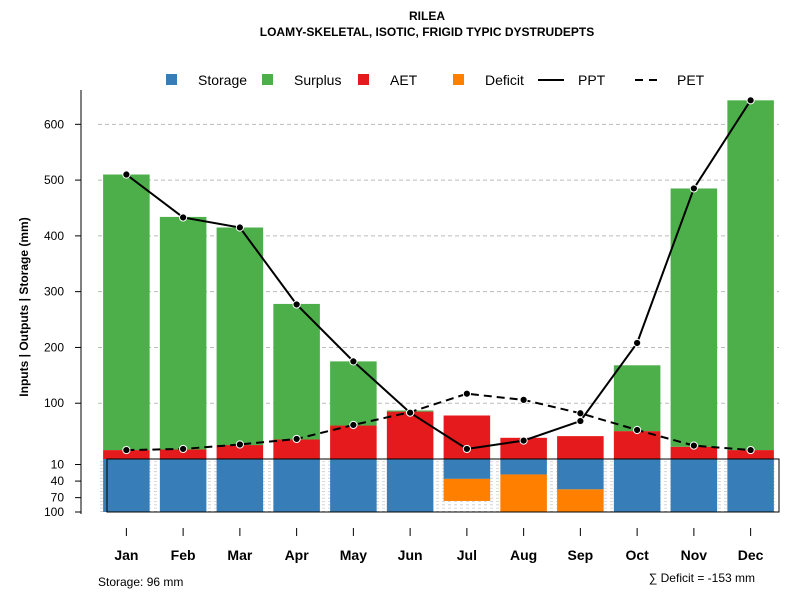  What do you see at coordinates (427, 16) in the screenshot?
I see `chart-title: RILEA` at bounding box center [427, 16].